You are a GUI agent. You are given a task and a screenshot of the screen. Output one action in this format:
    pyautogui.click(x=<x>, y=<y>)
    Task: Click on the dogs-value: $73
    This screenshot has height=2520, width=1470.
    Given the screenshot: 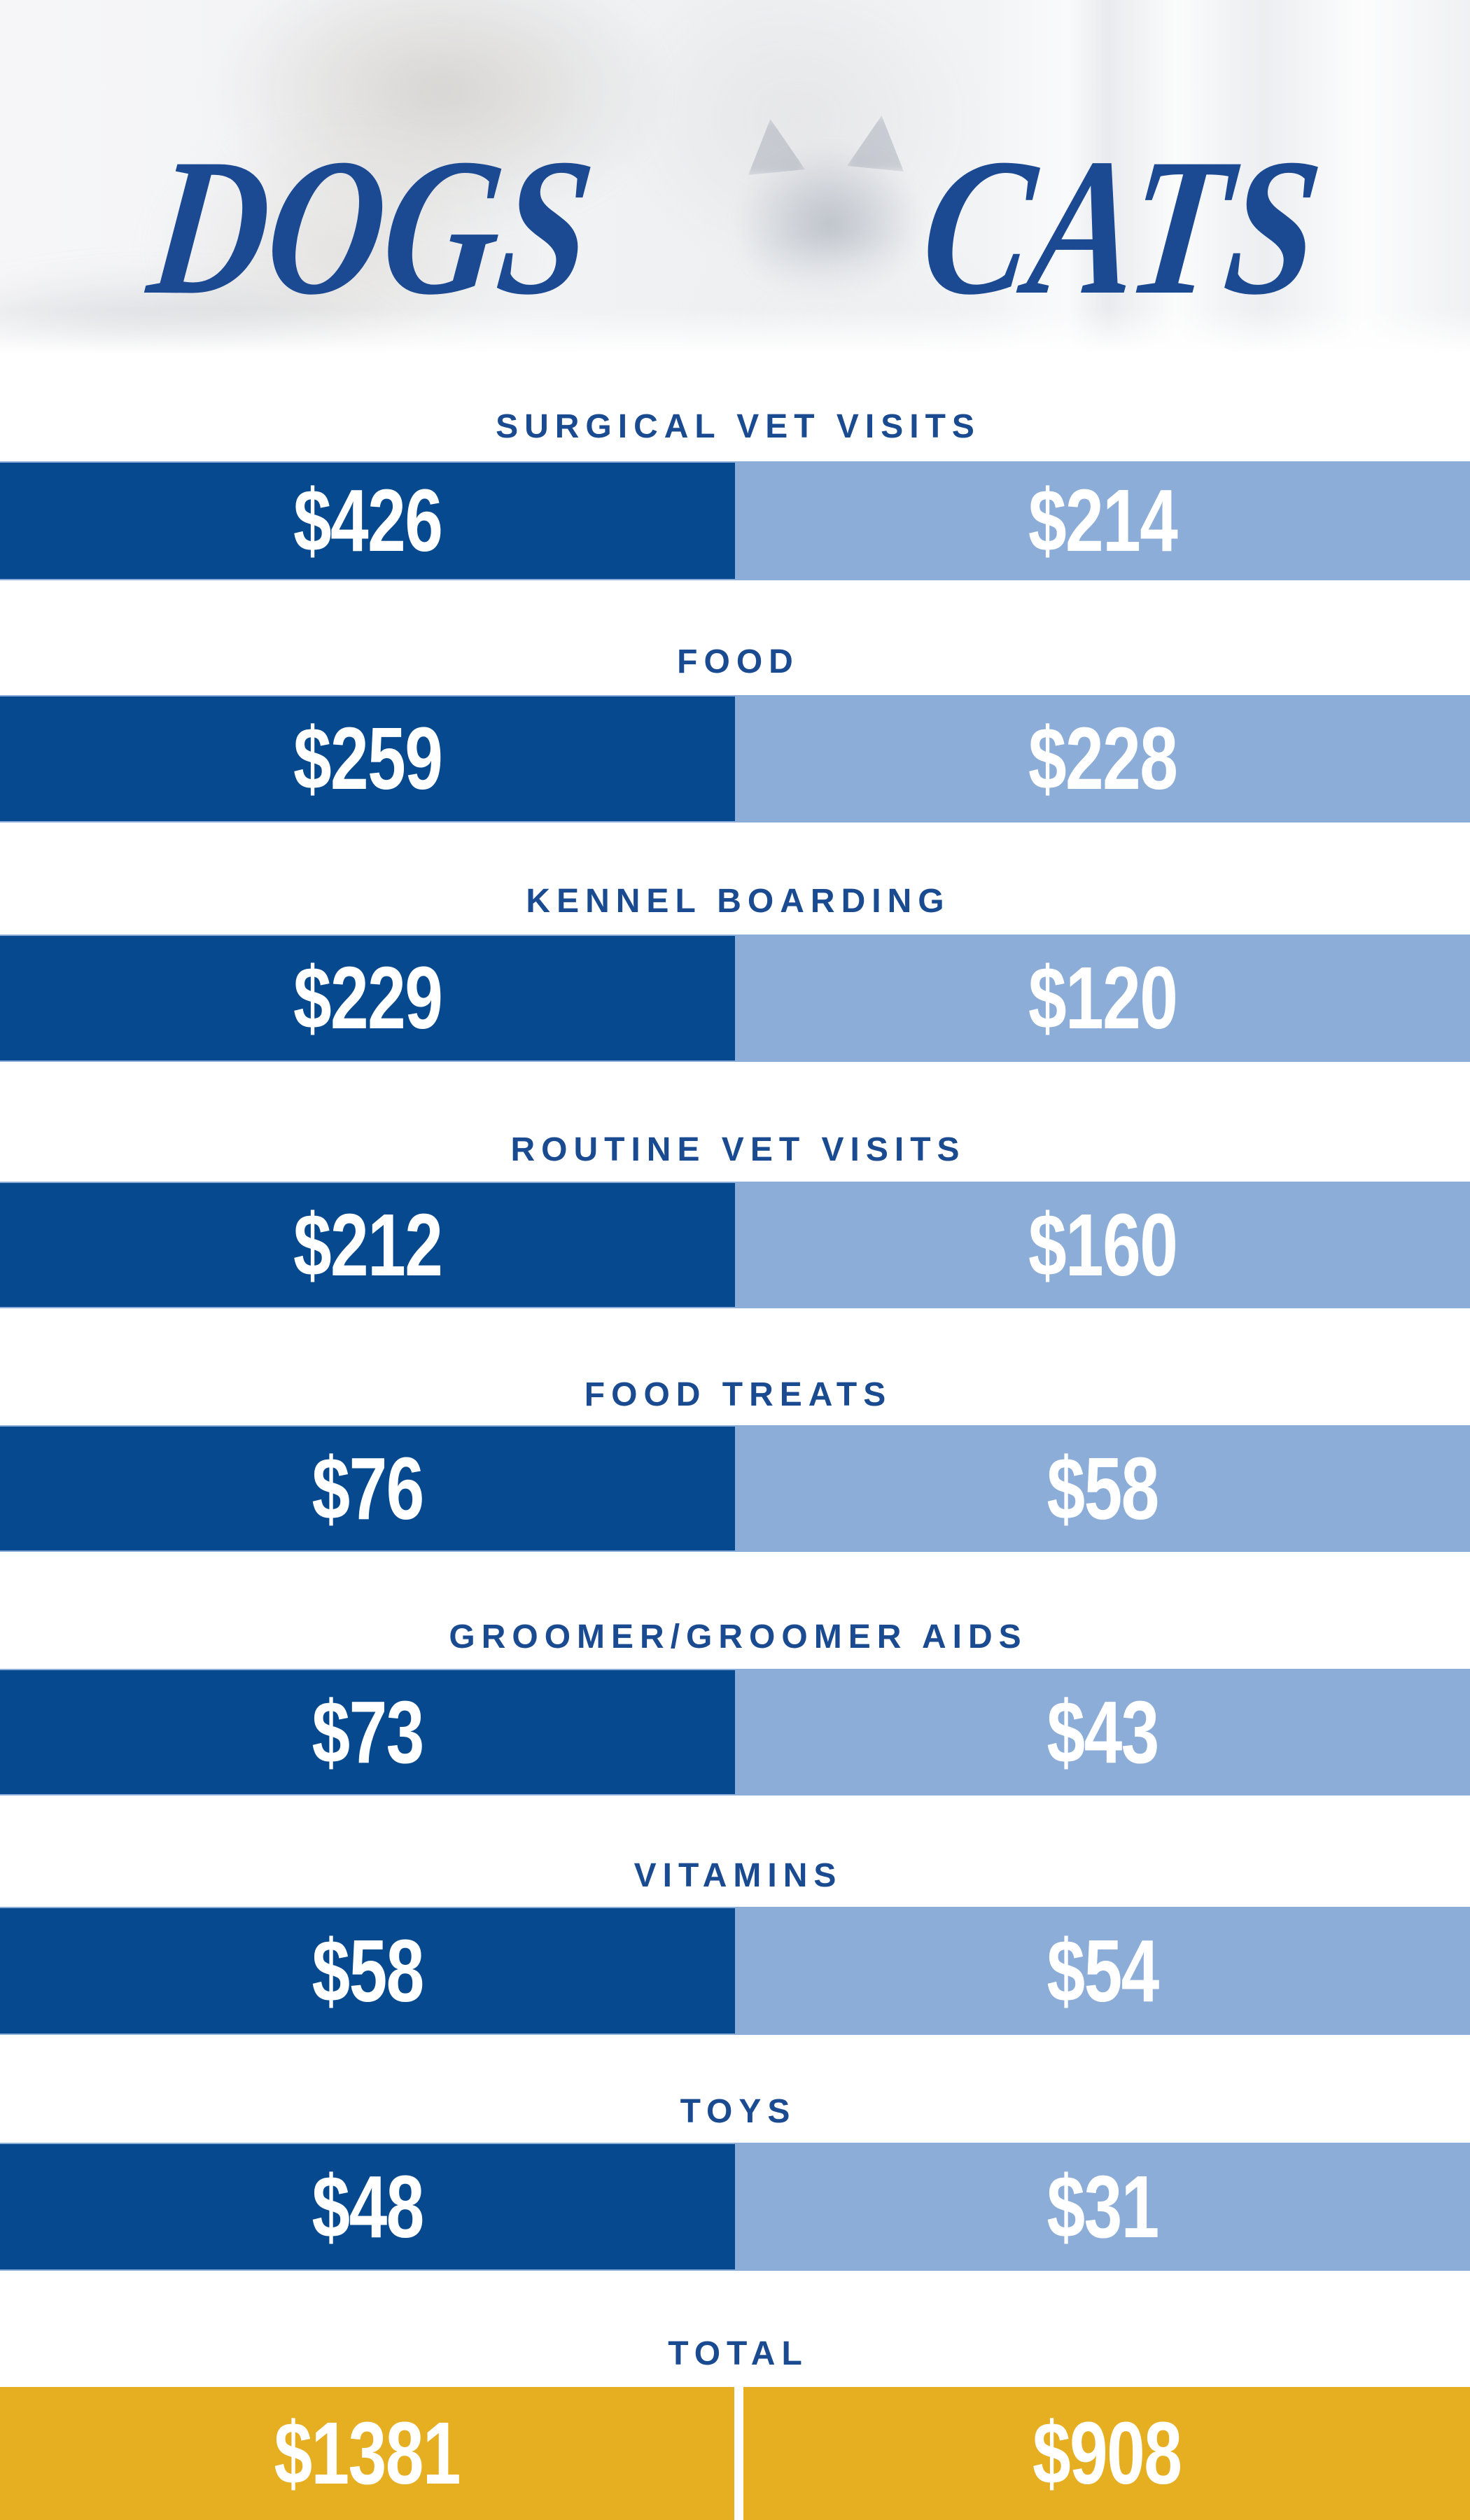 What is the action you would take?
    pyautogui.click(x=368, y=1732)
    